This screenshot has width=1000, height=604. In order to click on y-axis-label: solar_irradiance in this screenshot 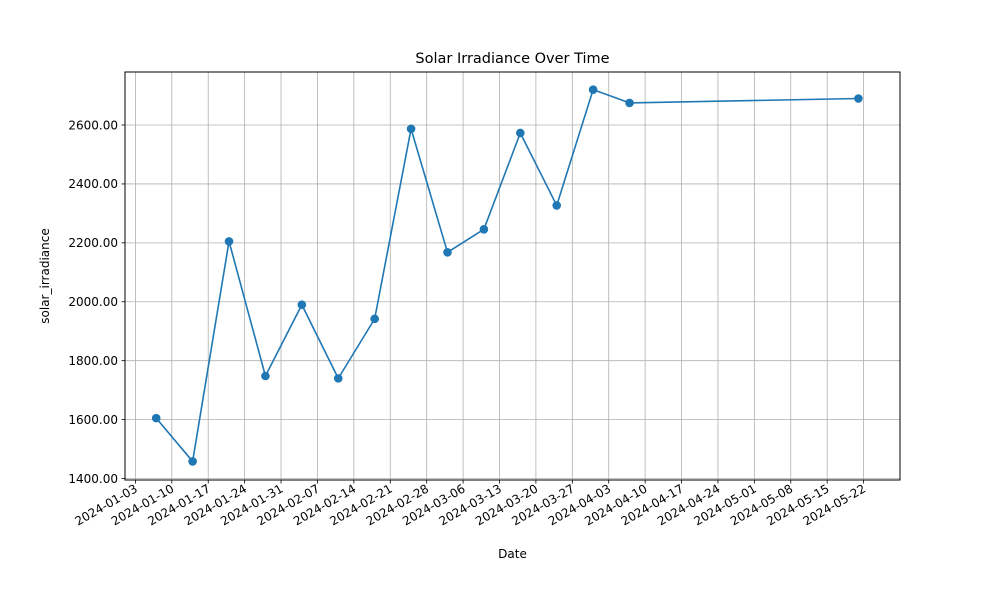, I will do `click(45, 275)`.